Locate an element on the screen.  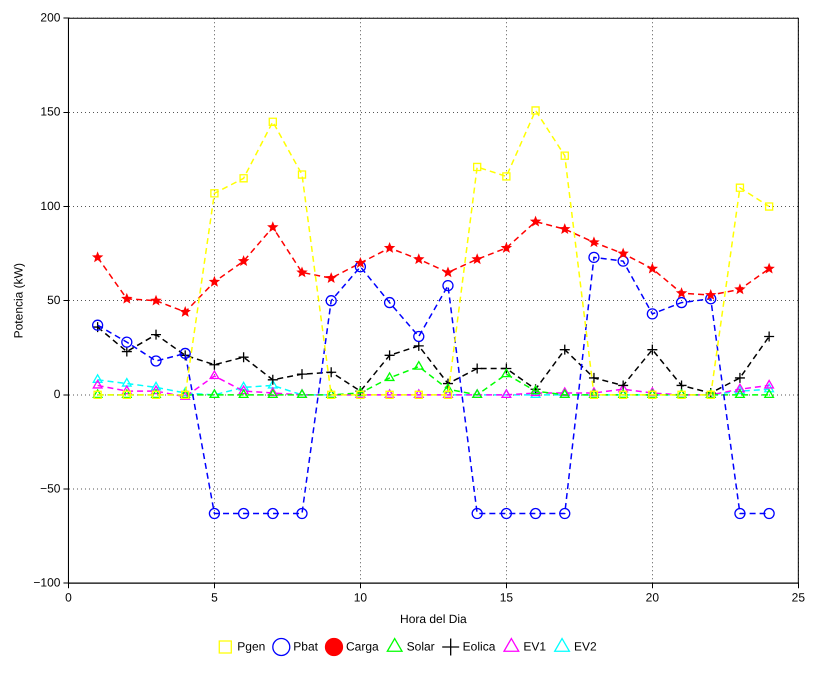
x-tick-label: 20 is located at coordinates (653, 597).